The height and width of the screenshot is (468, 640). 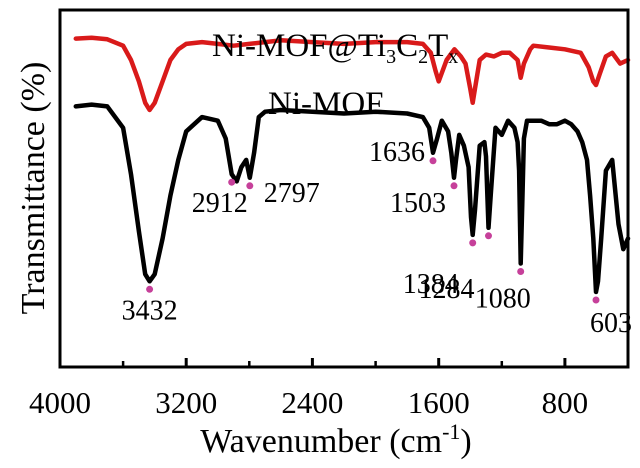 What do you see at coordinates (431, 284) in the screenshot?
I see `peak-label-1384: 1384` at bounding box center [431, 284].